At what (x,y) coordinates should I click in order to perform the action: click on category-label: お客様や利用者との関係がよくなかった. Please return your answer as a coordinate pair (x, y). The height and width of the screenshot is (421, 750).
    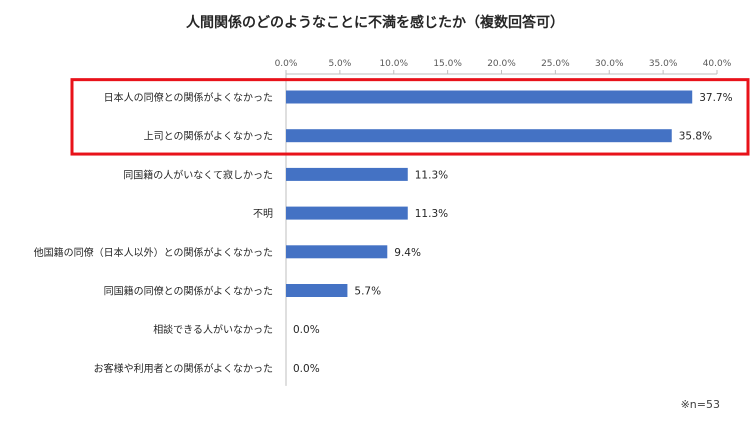
    Looking at the image, I should click on (183, 368).